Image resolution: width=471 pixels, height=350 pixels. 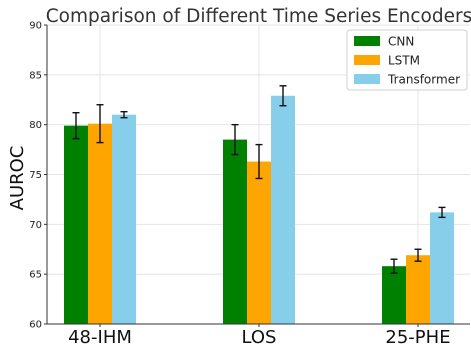 I want to click on x-tick-labels: 48-IHM LOS 25-PHE, so click(x=259, y=337).